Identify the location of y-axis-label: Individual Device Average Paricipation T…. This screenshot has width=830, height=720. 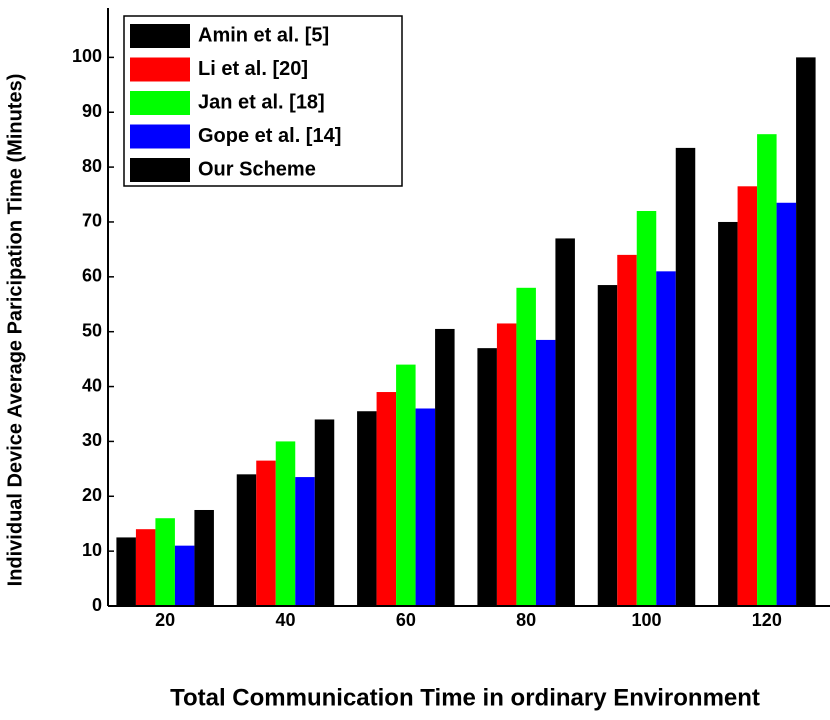
(15, 330).